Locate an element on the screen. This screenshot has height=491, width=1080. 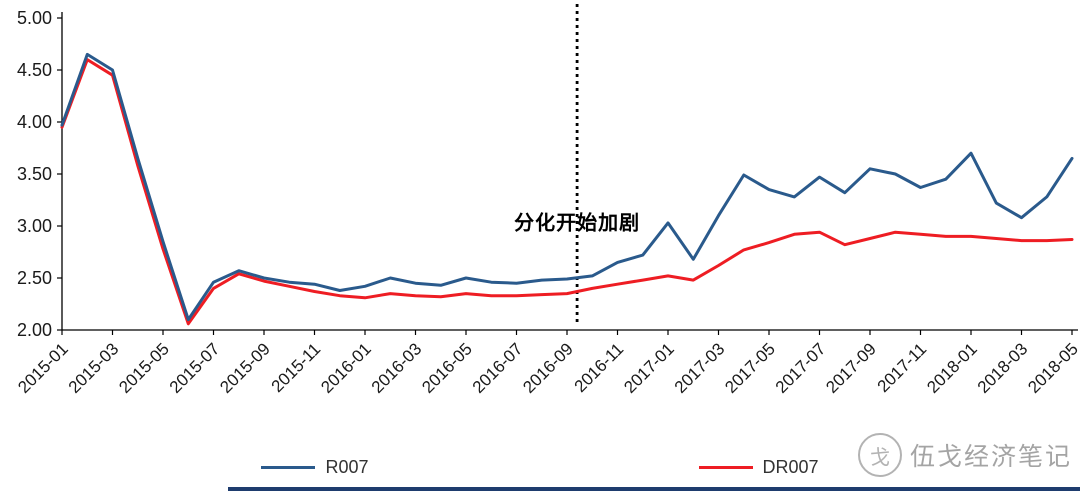
x-tick-label: 2016-03 is located at coordinates (397, 368).